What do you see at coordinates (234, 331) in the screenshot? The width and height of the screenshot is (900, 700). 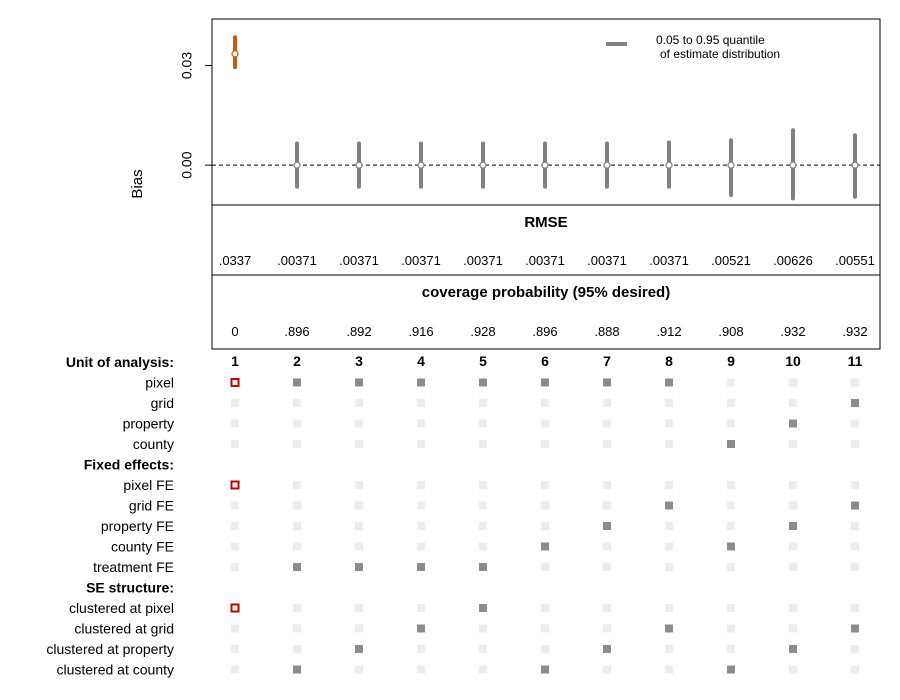 I see `coverage-value: 0` at bounding box center [234, 331].